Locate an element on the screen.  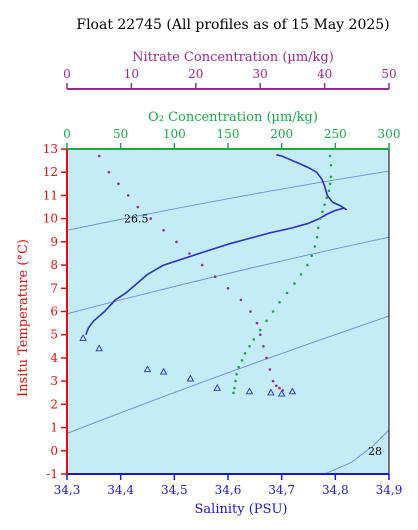
oxygen-tick-label: 200 is located at coordinates (281, 134).